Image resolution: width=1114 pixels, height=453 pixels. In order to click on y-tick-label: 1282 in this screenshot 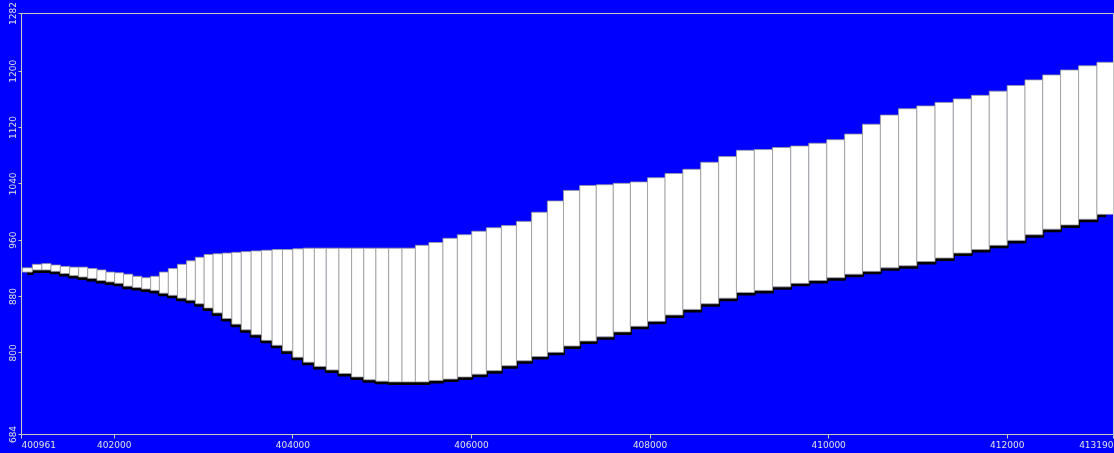, I will do `click(12, 13)`.